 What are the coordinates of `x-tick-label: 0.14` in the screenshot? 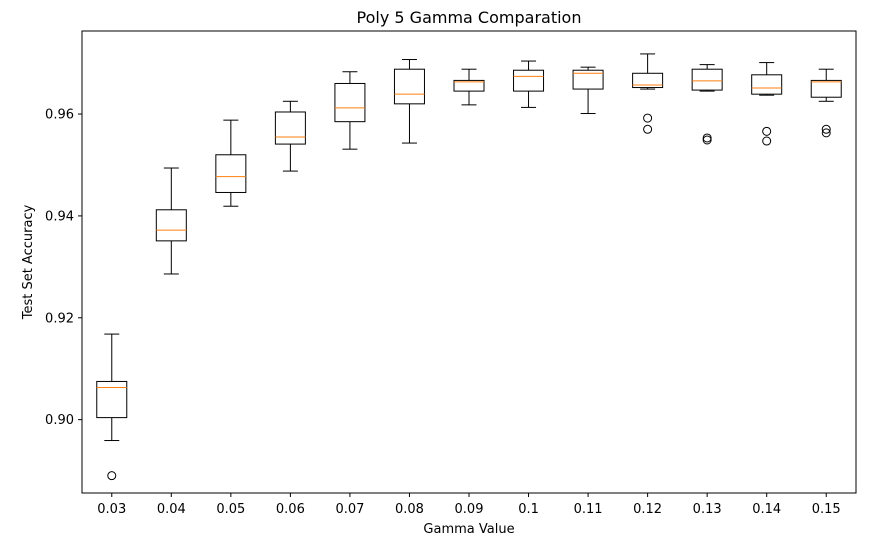 It's located at (766, 509).